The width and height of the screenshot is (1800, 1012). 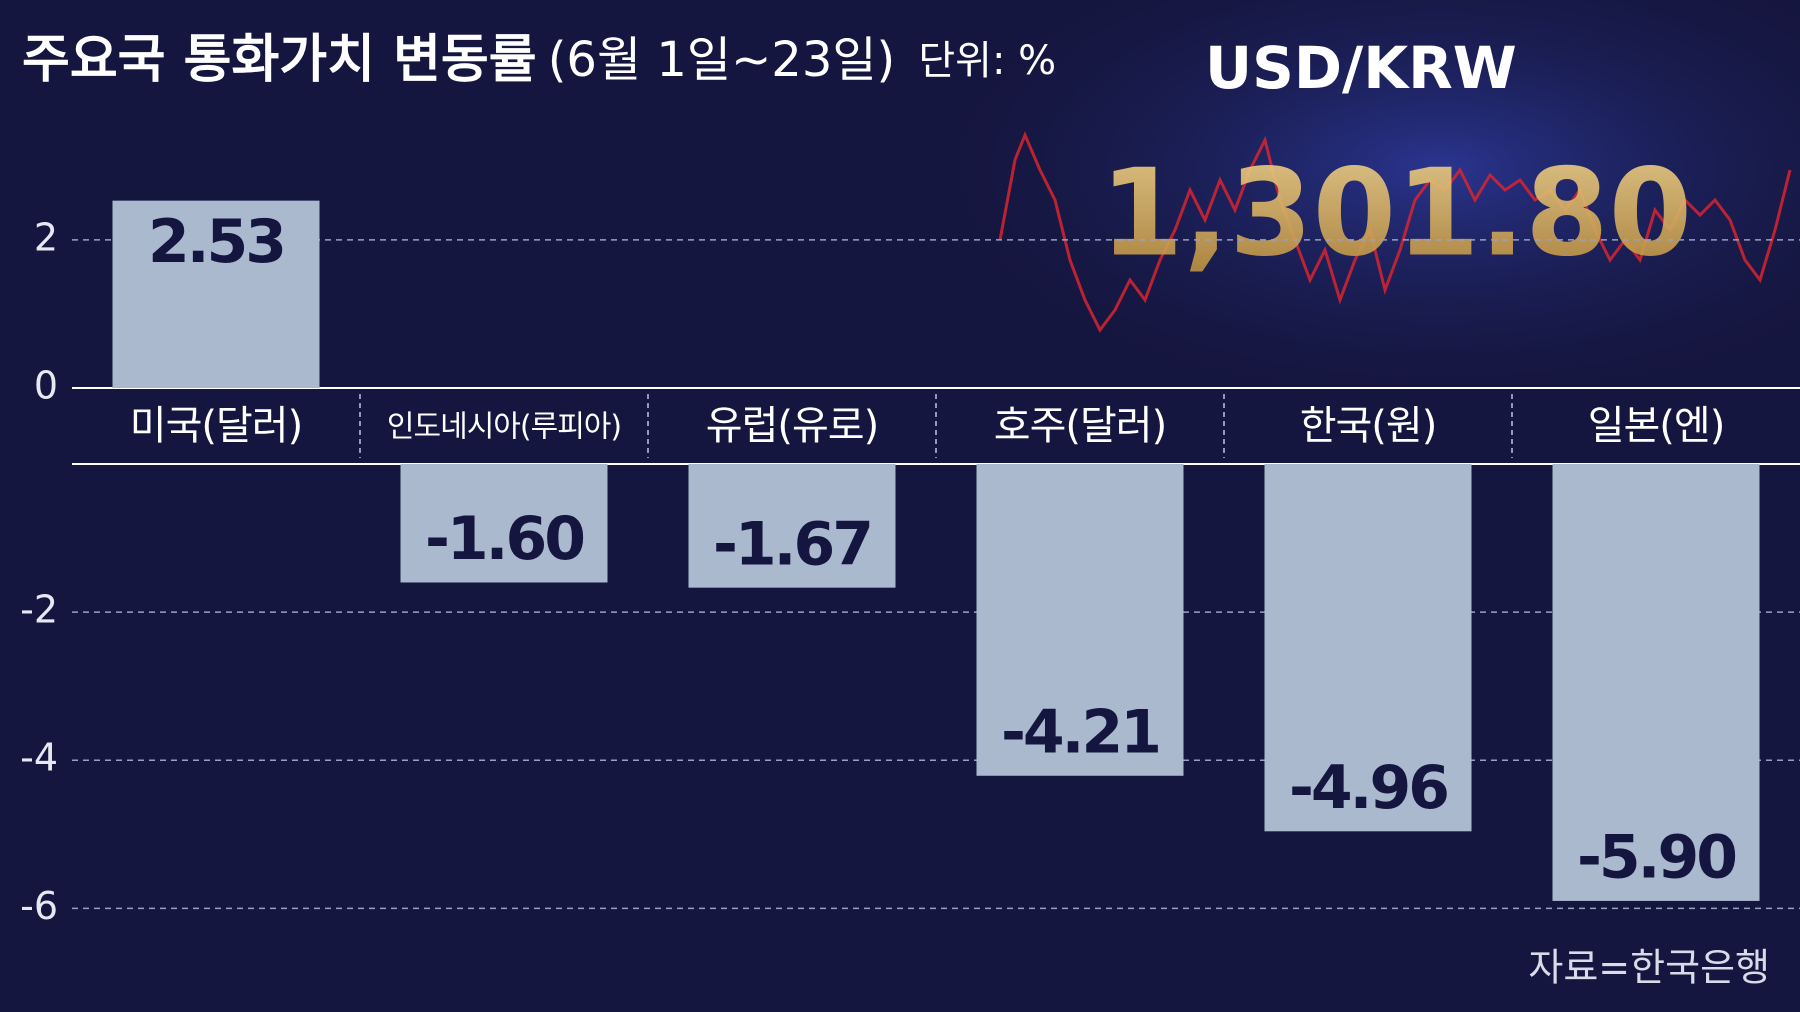 What do you see at coordinates (1080, 426) in the screenshot?
I see `x-tick-label: 호주(달러)` at bounding box center [1080, 426].